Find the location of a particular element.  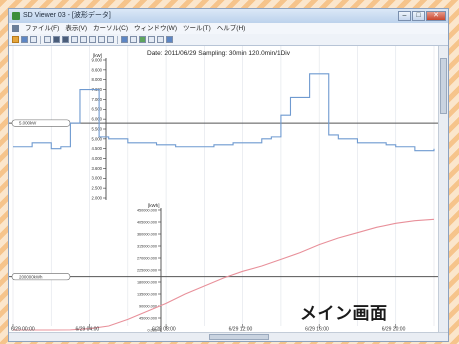

vertical-scroll-thumb is located at coordinates (443, 86).